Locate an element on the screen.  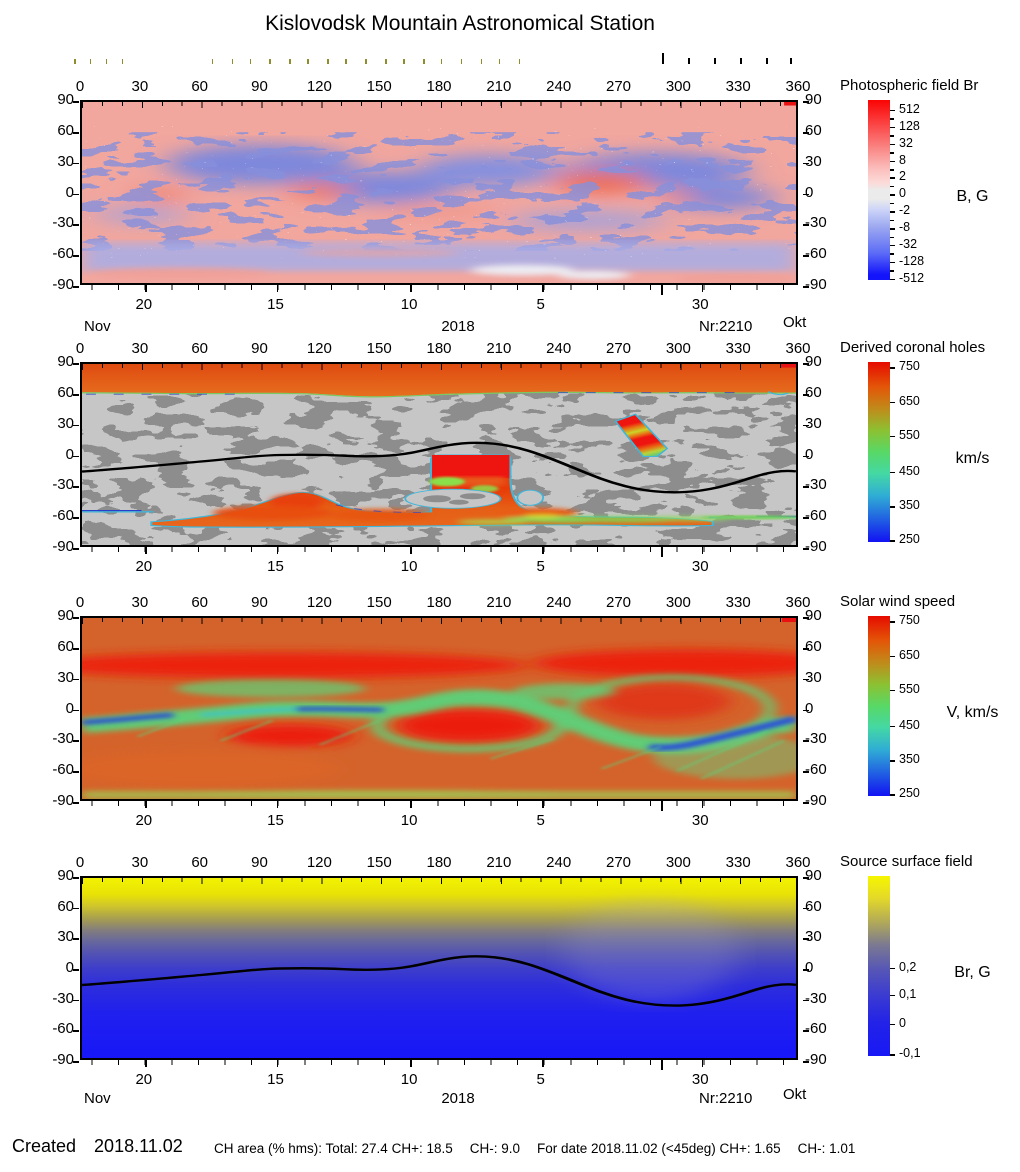
month-label-okt: Okt is located at coordinates (795, 322).